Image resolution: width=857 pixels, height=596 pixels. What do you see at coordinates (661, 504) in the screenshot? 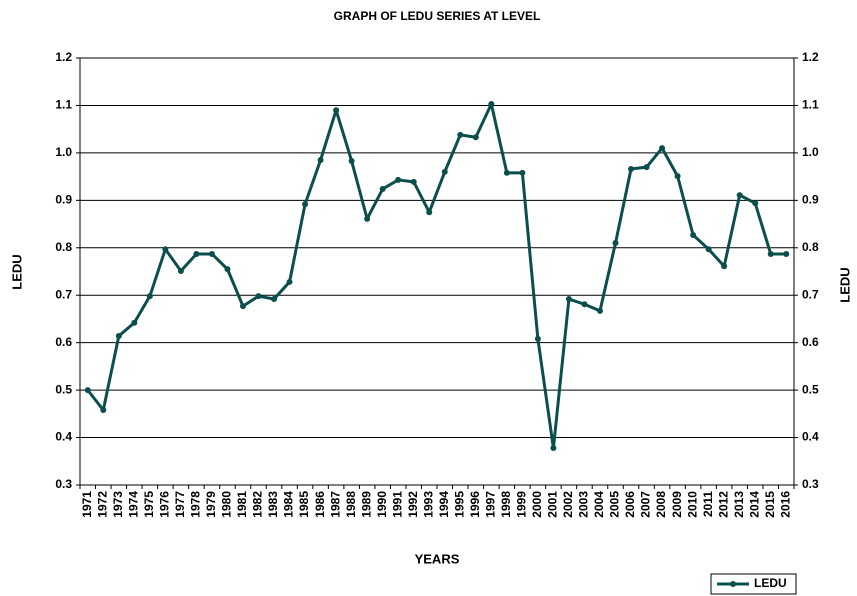
I see `x-tick-label: 2008` at bounding box center [661, 504].